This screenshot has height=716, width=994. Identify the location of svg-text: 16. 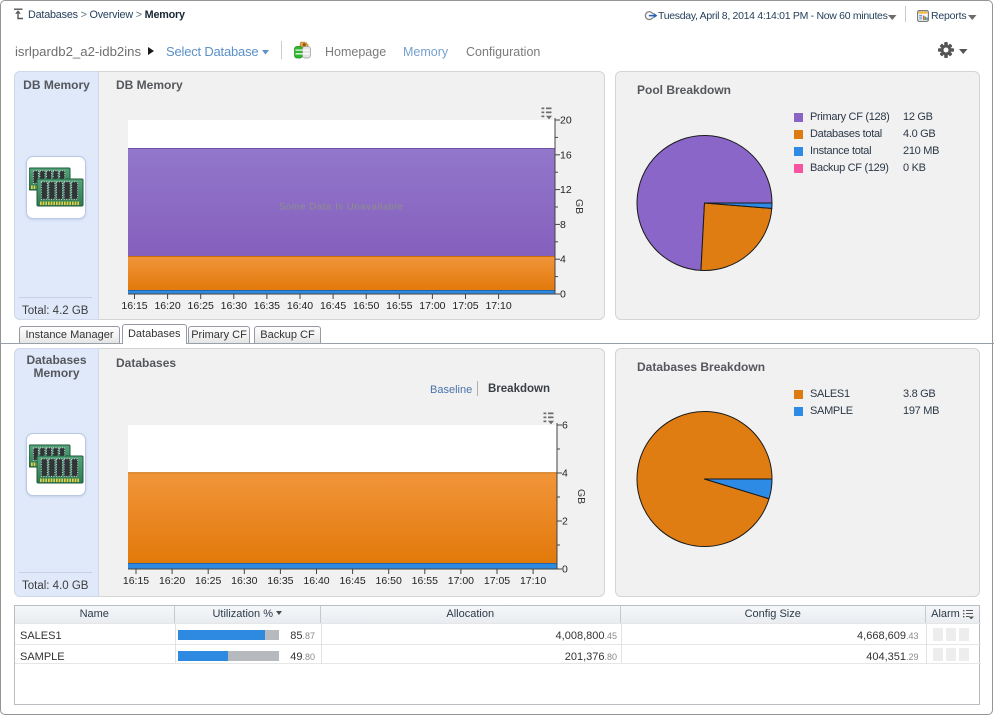
(566, 155).